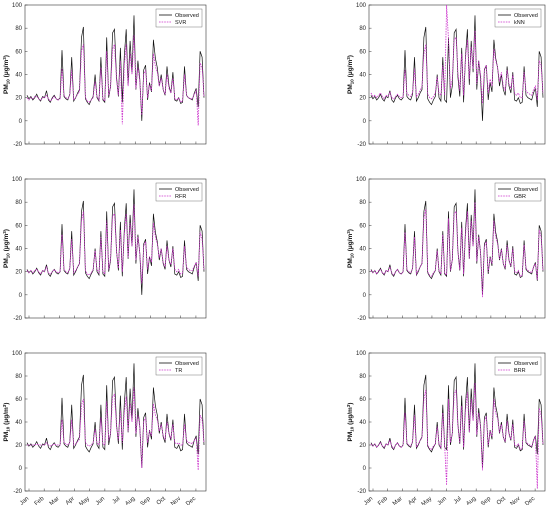  What do you see at coordinates (457, 435) in the screenshot?
I see `series-line-brr` at bounding box center [457, 435].